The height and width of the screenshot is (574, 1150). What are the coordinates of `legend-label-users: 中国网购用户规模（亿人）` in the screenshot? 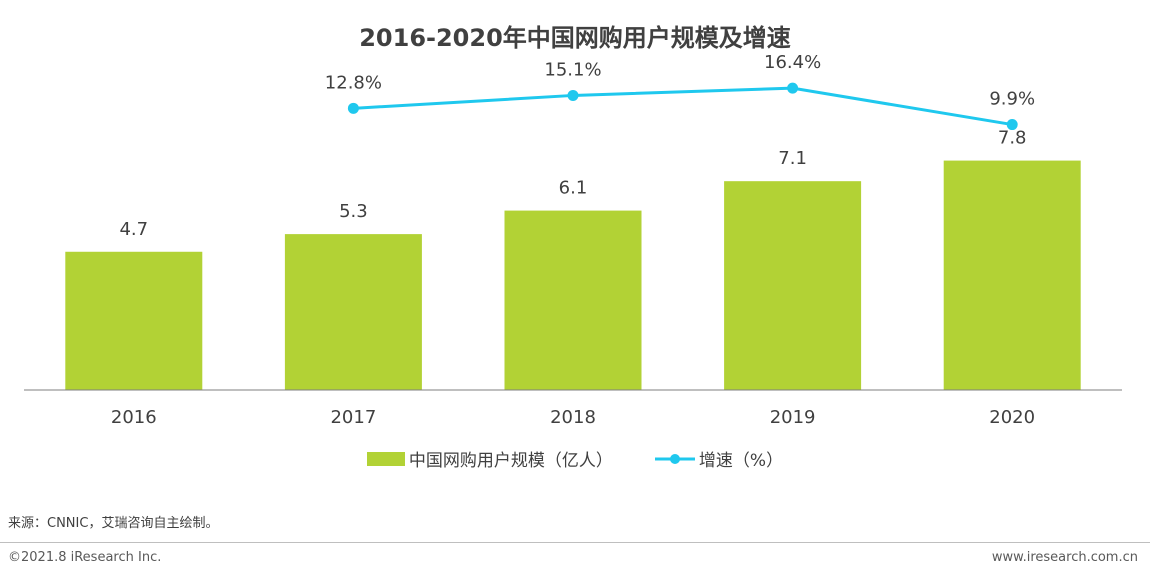 It's located at (510, 461).